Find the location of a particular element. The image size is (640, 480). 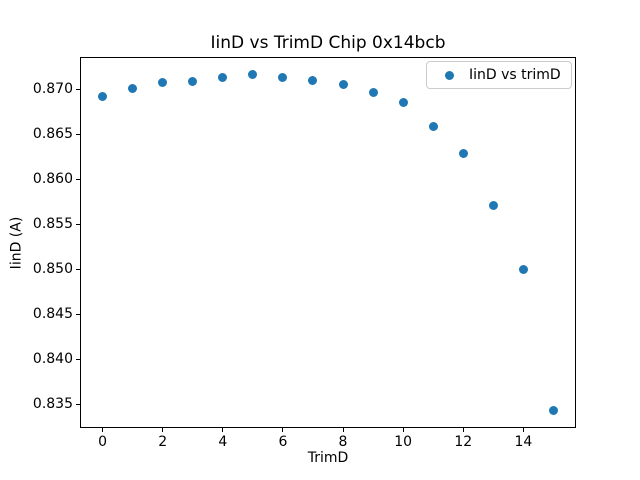

x-axis-label: TrimD is located at coordinates (328, 458).